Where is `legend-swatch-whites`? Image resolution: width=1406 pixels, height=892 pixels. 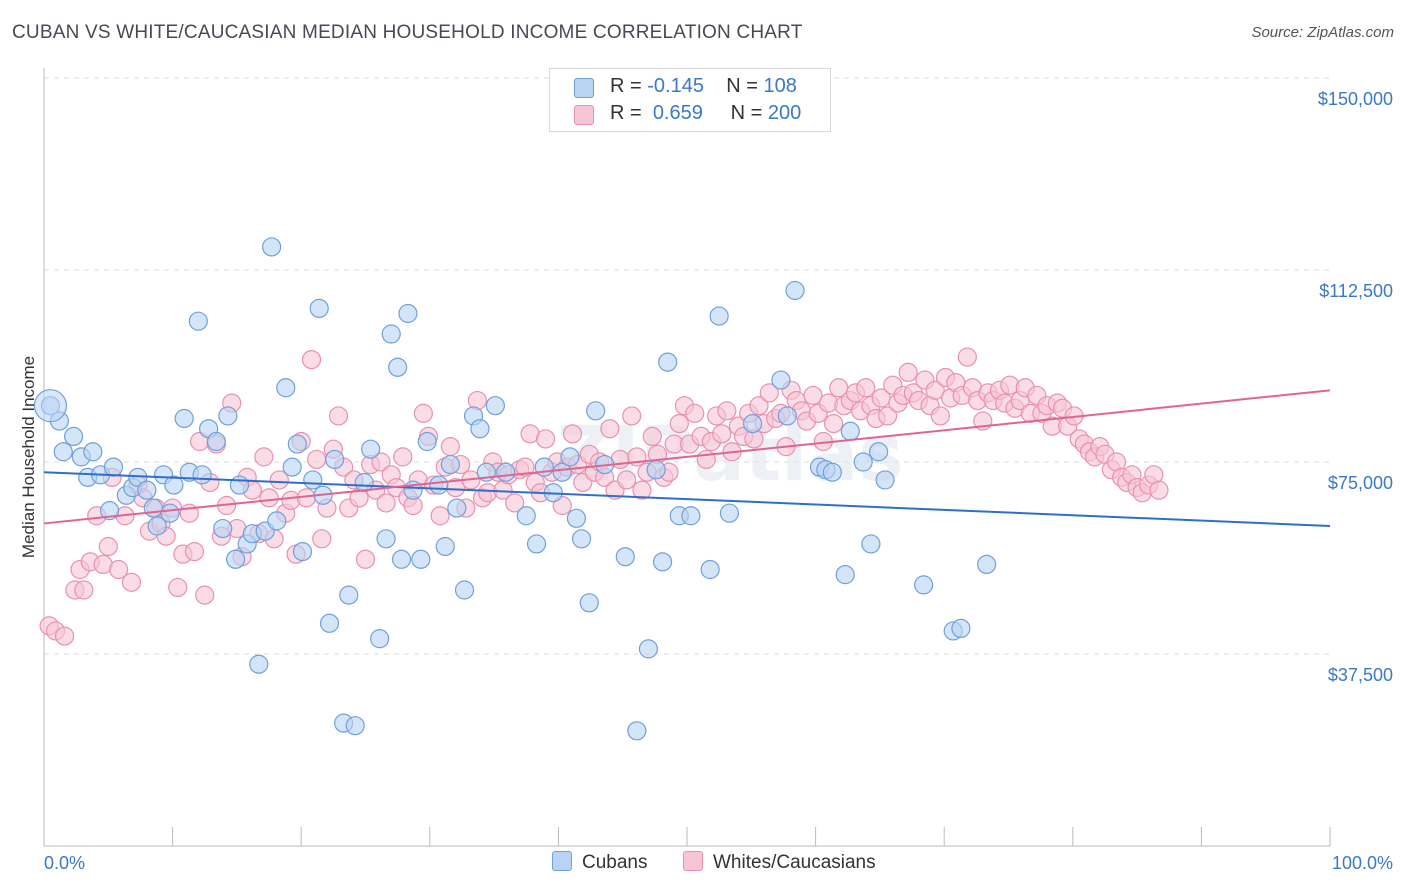
legend-swatch-whites is located at coordinates (584, 115).